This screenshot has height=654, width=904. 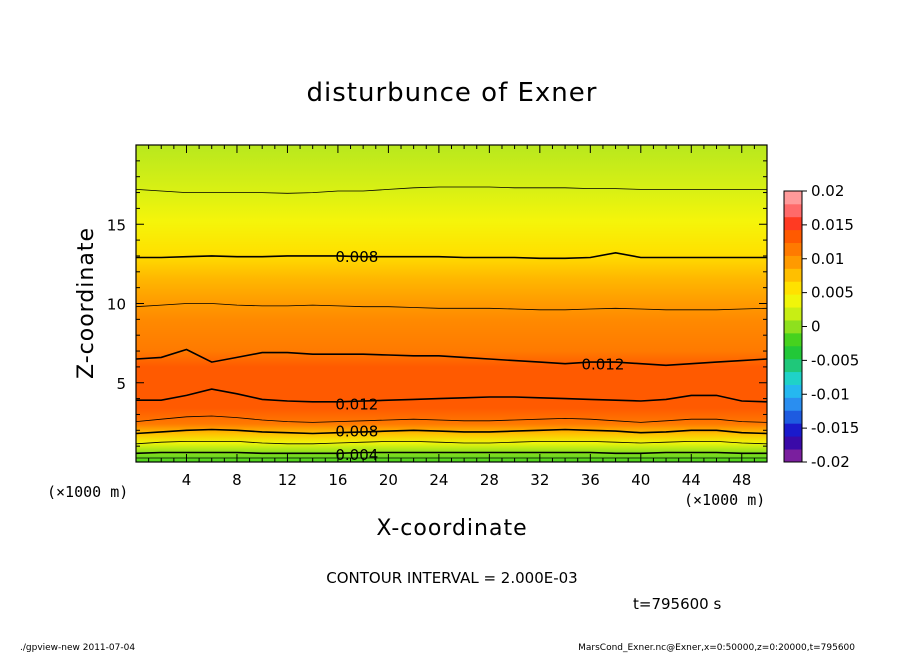 I want to click on y-tick-label: 10, so click(x=116, y=305).